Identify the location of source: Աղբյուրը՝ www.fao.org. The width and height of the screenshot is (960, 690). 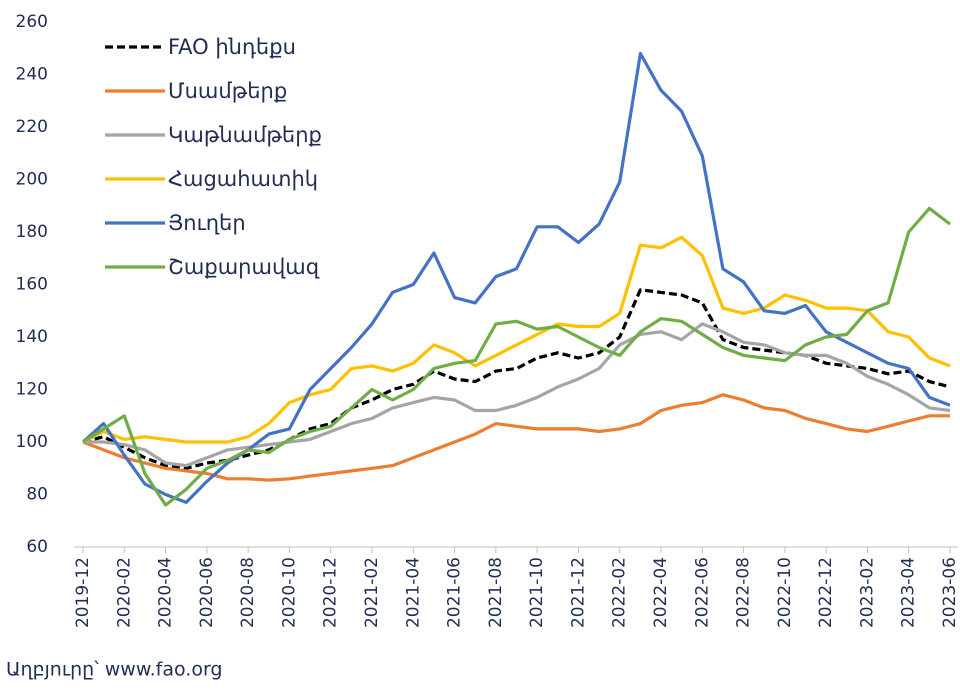
(114, 670).